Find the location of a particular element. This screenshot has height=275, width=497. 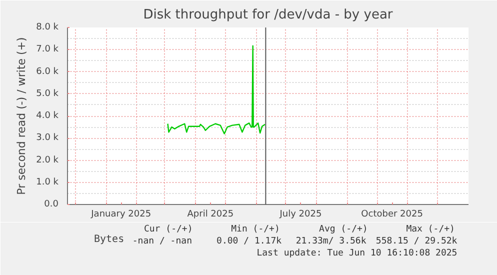

text: Min (-/+) is located at coordinates (255, 229).